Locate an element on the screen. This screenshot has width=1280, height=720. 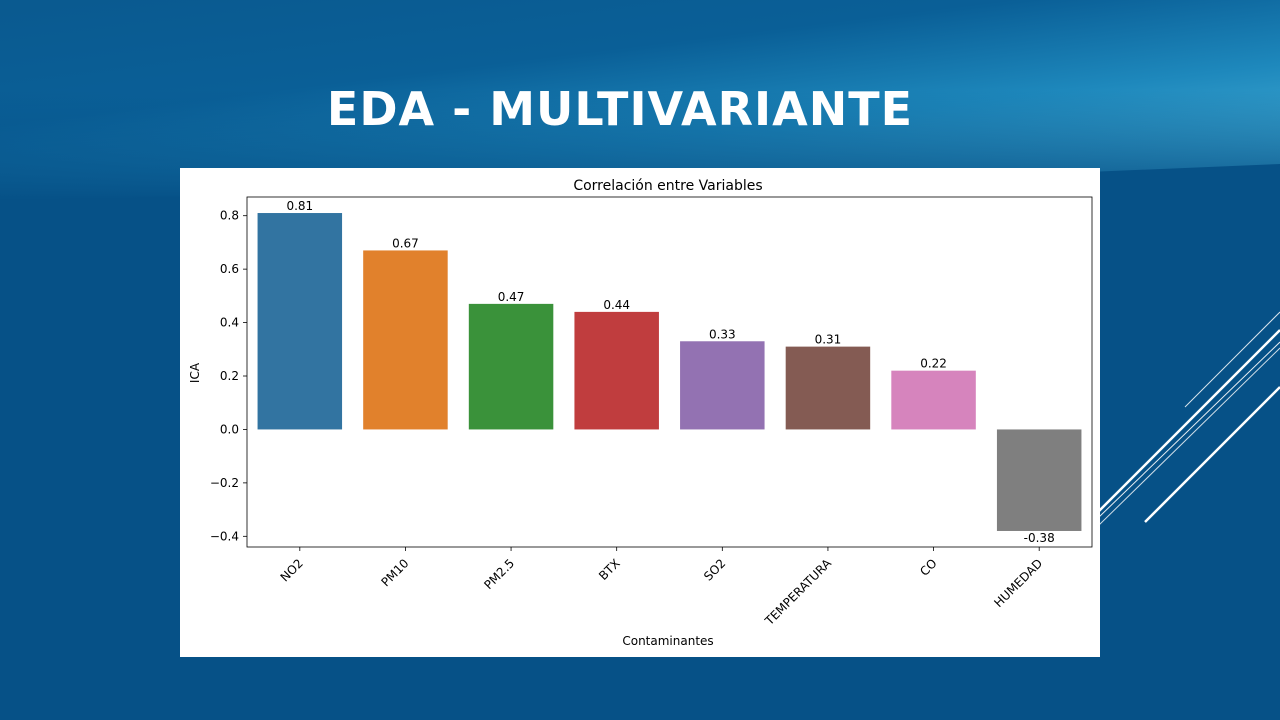
data-label: 0.31 is located at coordinates (828, 340).